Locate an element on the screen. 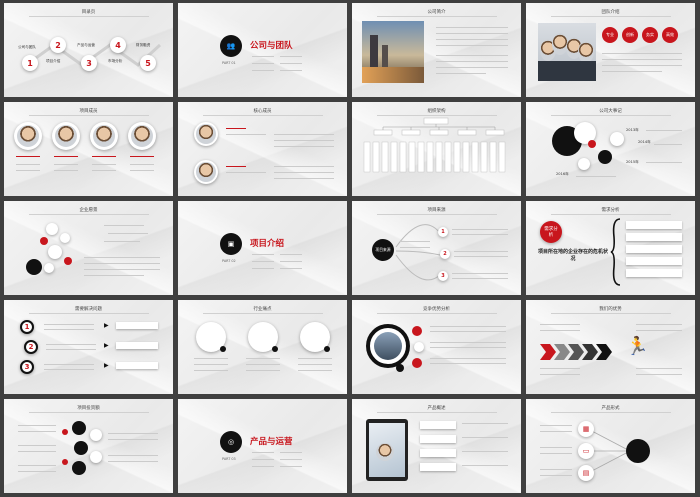 This screenshot has height=497, width=700. slide-thumbnail-8: 公司大事记 2013年 2014年 2015年 2016年 is located at coordinates (610, 149).